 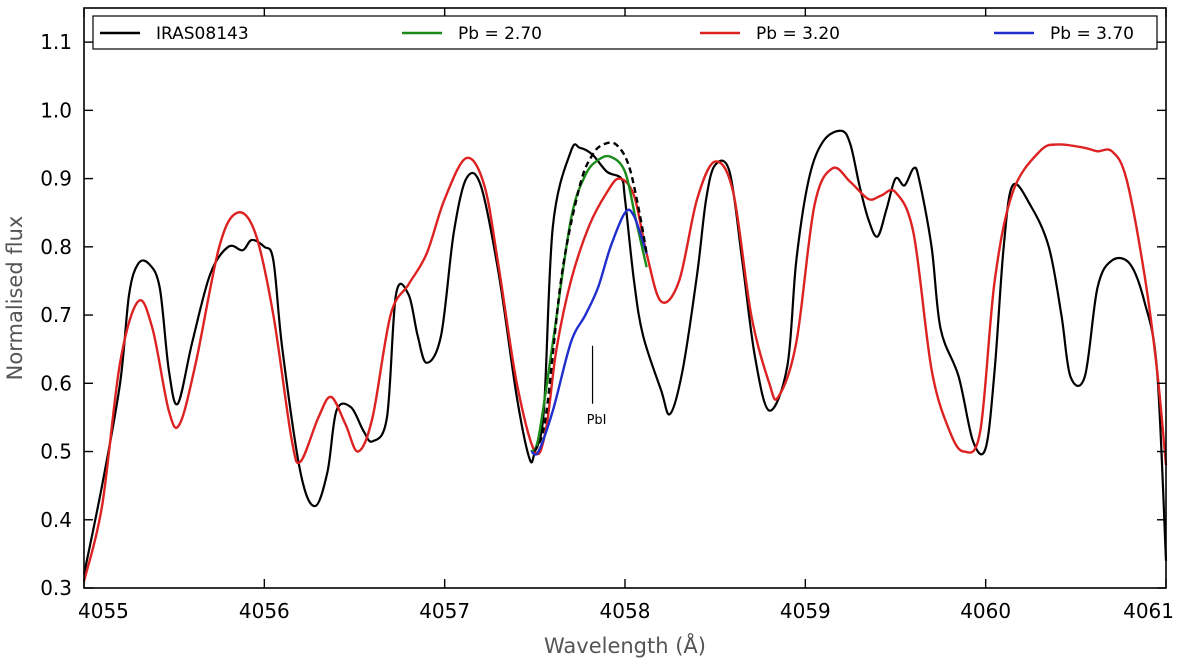 What do you see at coordinates (56, 42) in the screenshot?
I see `y-tick-label: 1.1` at bounding box center [56, 42].